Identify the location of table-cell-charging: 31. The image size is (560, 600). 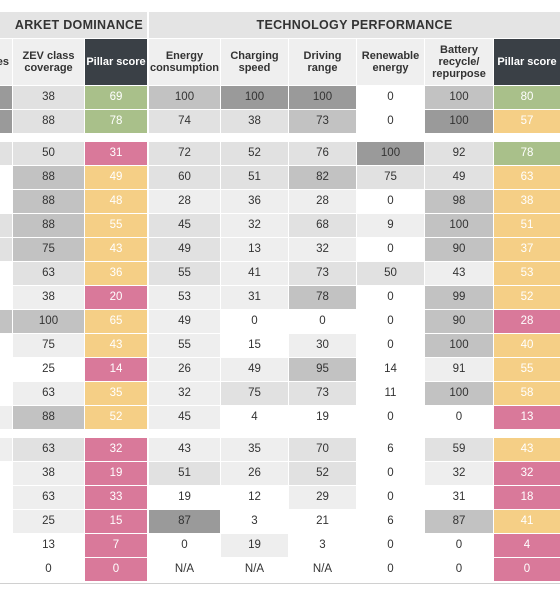
(254, 297).